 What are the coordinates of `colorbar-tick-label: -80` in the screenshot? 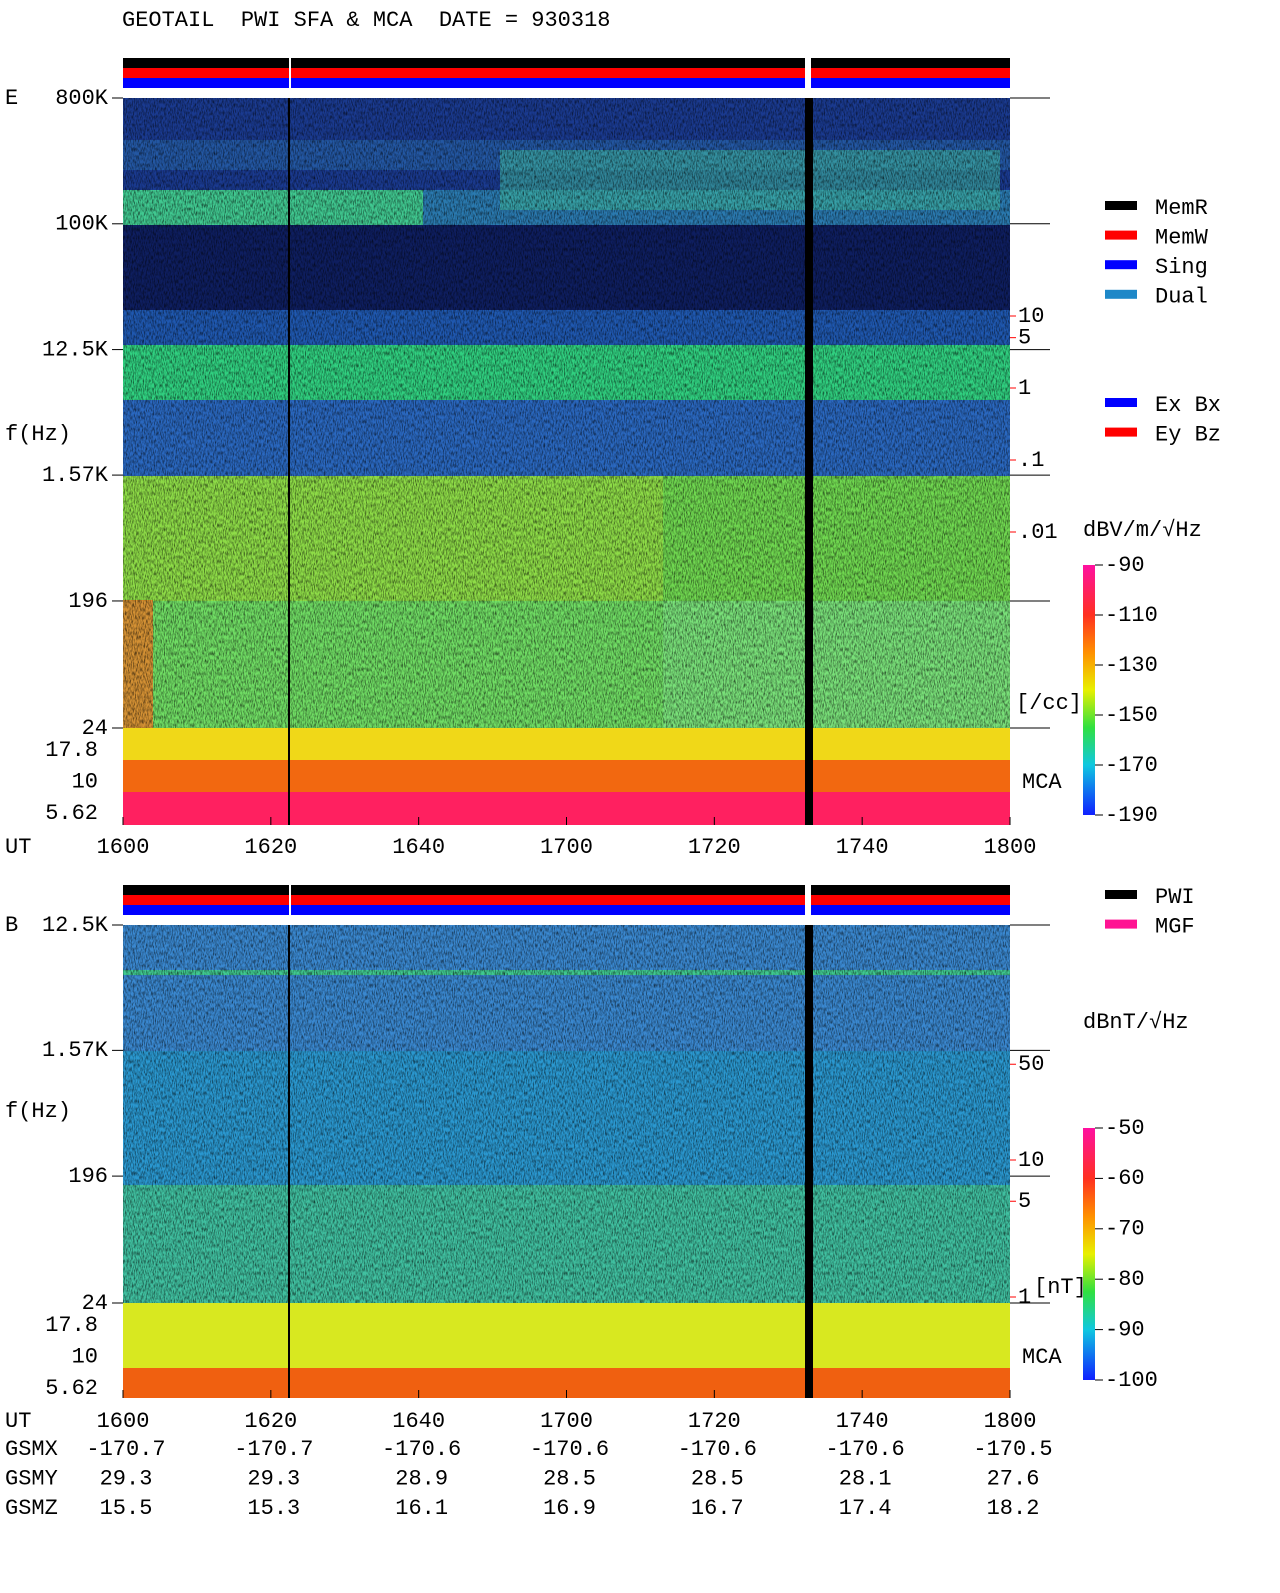 It's located at (1125, 1279).